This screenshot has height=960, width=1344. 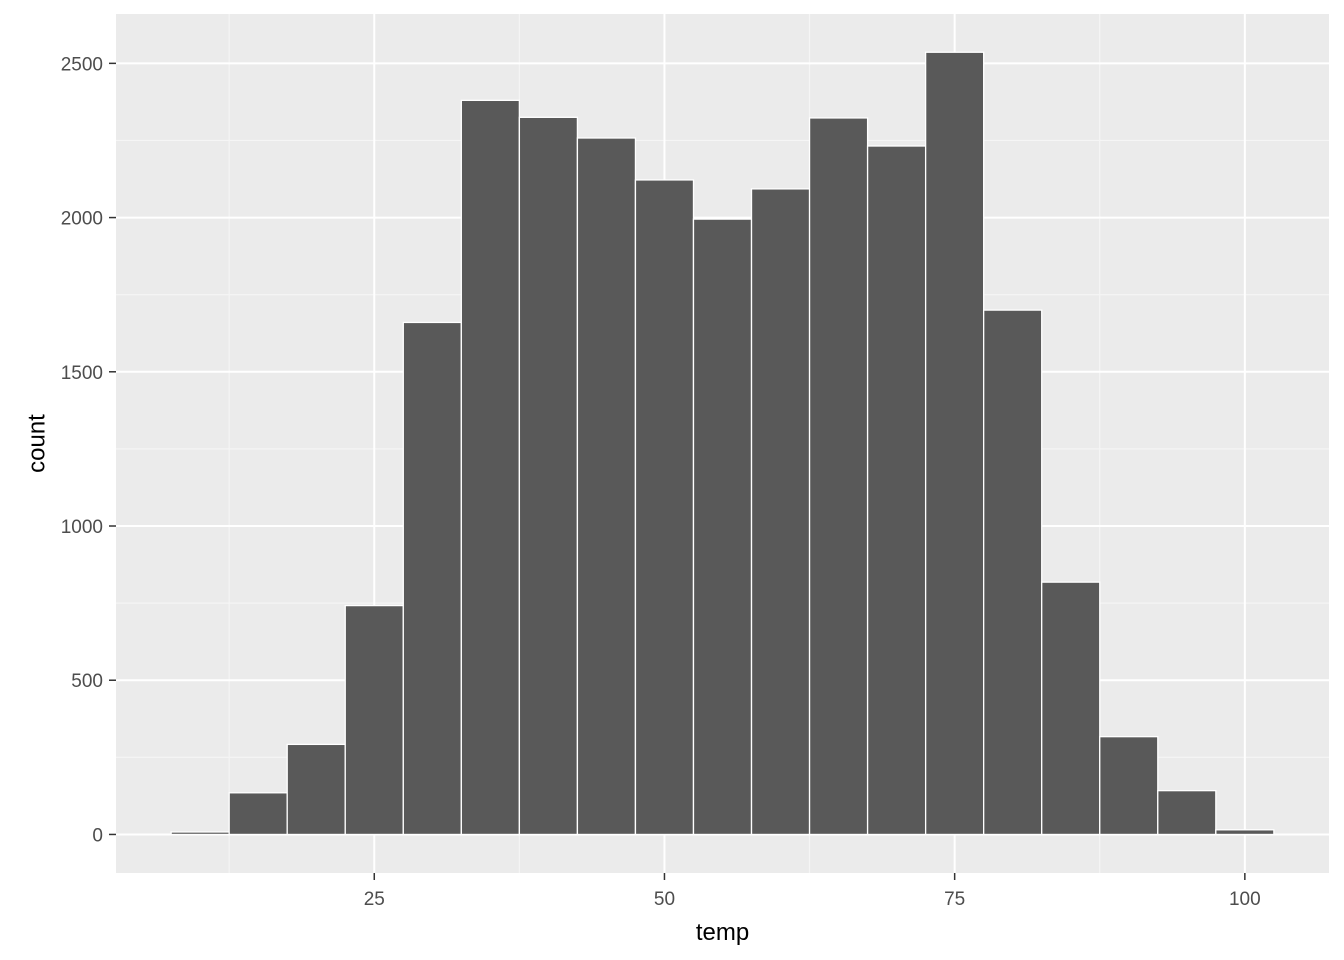 What do you see at coordinates (87, 681) in the screenshot?
I see `y-tick-label: 500` at bounding box center [87, 681].